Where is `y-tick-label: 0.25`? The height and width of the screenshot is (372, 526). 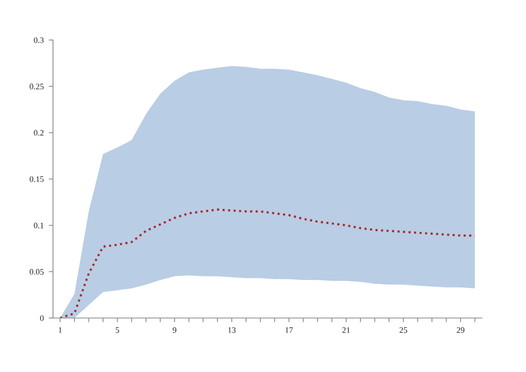 y-tick-label: 0.25 is located at coordinates (37, 87).